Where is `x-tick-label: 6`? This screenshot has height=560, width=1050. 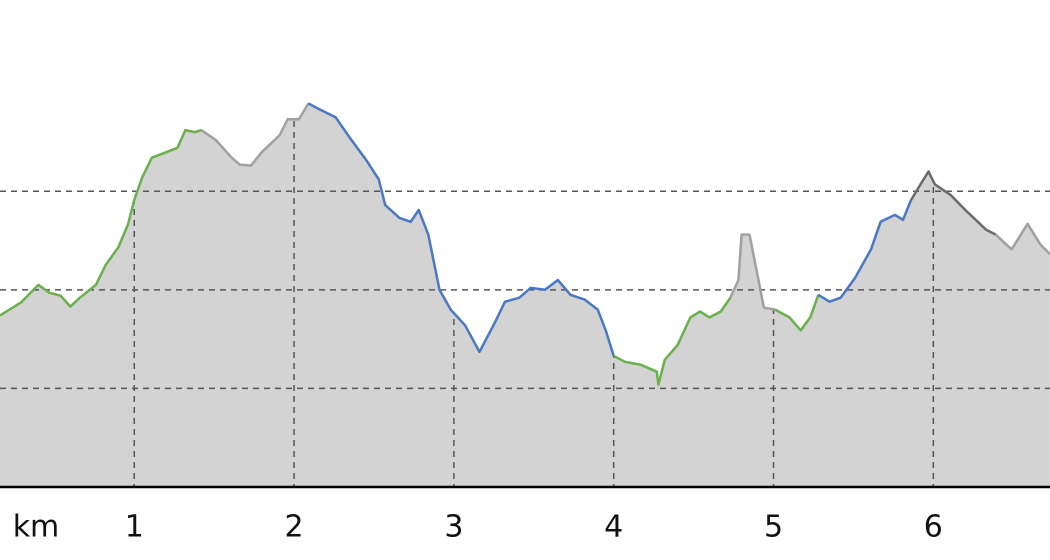
x-tick-label: 6 is located at coordinates (933, 527).